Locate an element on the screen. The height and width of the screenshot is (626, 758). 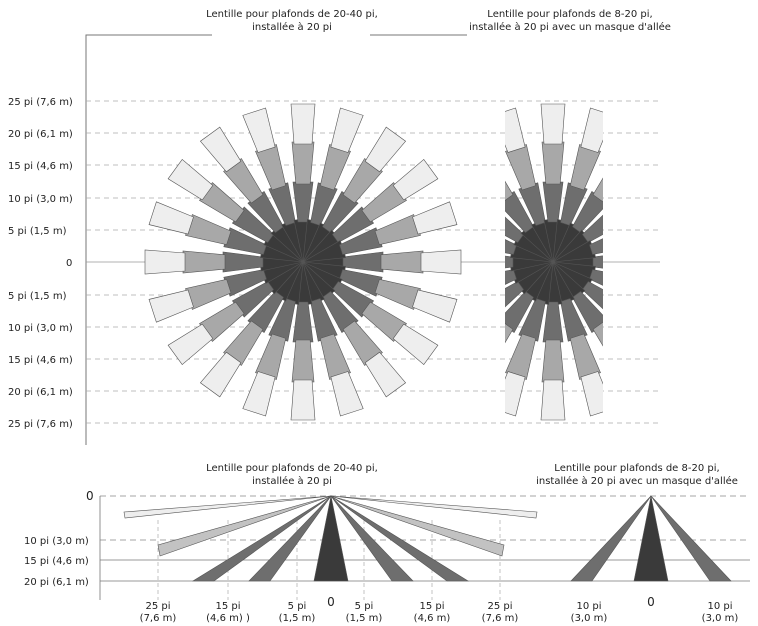
side-x-axis-label-metric: (3,0 m) is located at coordinates (589, 618).